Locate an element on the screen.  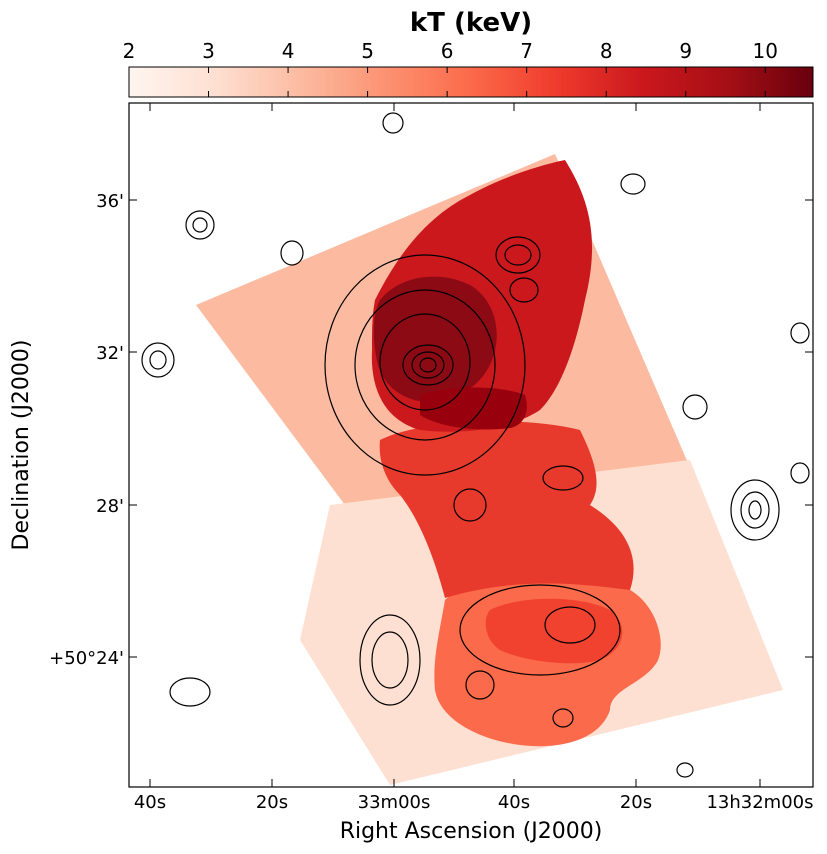
colorbar-ticks: 2 3 4 5 6 7 8 9 10 is located at coordinates (450, 68).